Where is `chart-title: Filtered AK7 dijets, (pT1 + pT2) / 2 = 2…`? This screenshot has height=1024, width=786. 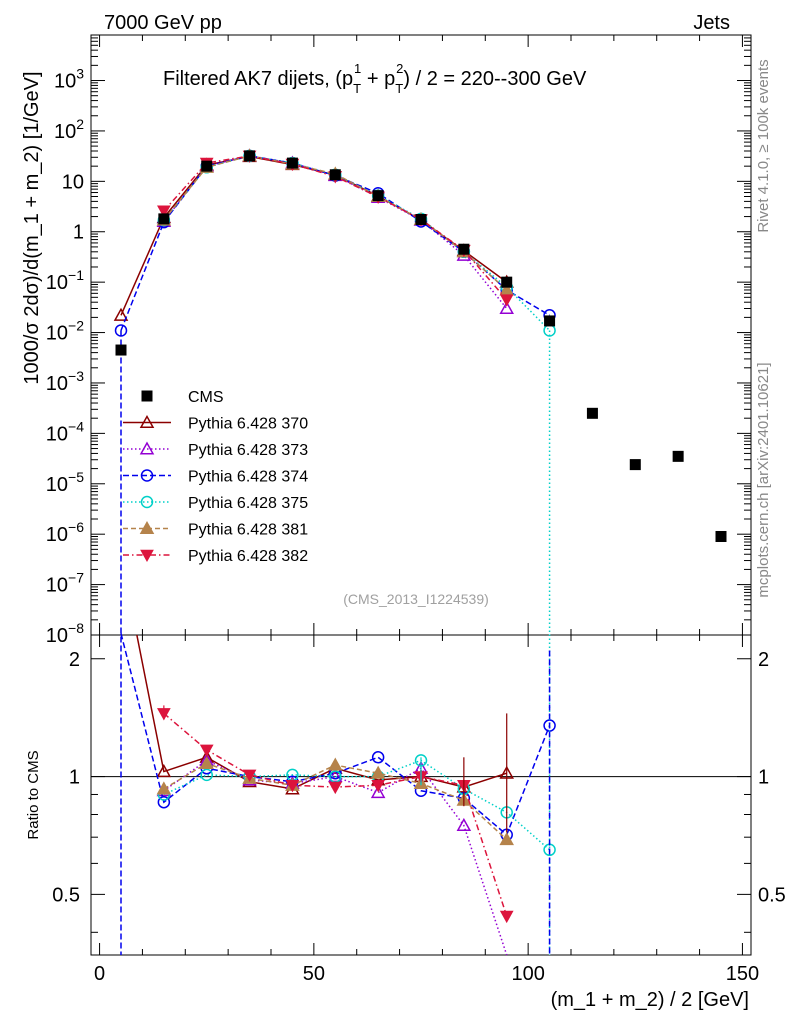
chart-title: Filtered AK7 dijets, (pT1 + pT2) / 2 = 2… is located at coordinates (375, 78).